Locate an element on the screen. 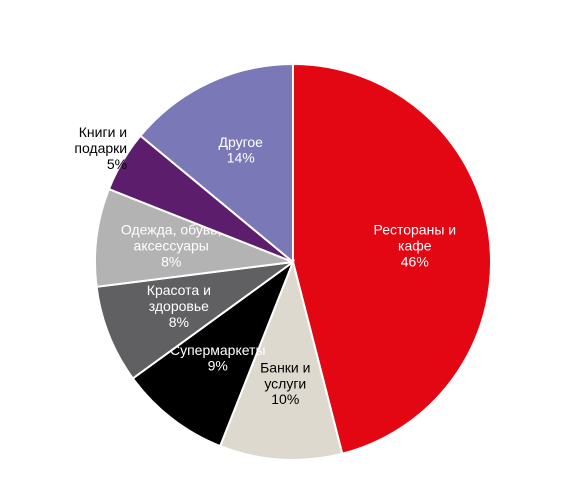 The height and width of the screenshot is (497, 566). value-label: 10% is located at coordinates (285, 399).